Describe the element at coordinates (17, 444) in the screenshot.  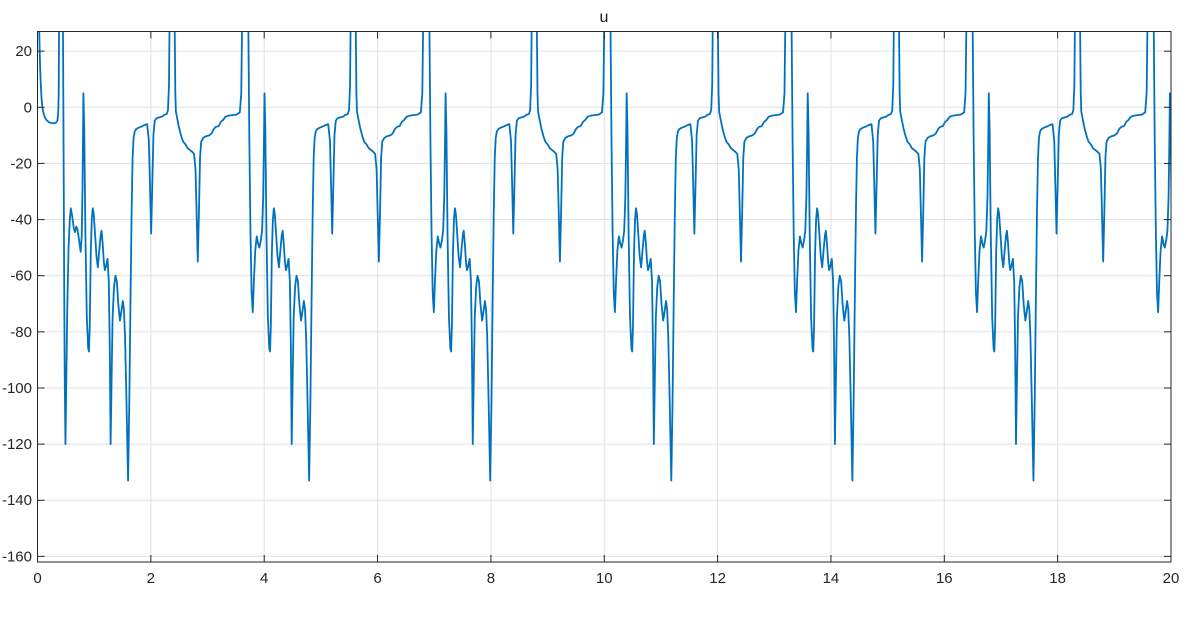
I see `y-tick-label: -120` at that location.